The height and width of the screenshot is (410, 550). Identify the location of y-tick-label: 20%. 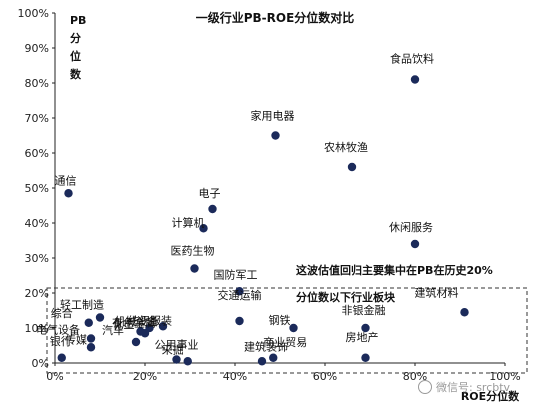
(37, 293).